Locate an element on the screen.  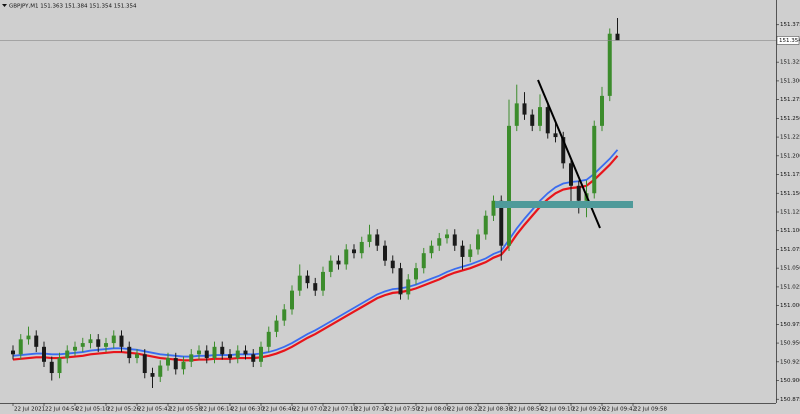
current-price-label: 151.354 is located at coordinates (789, 41).